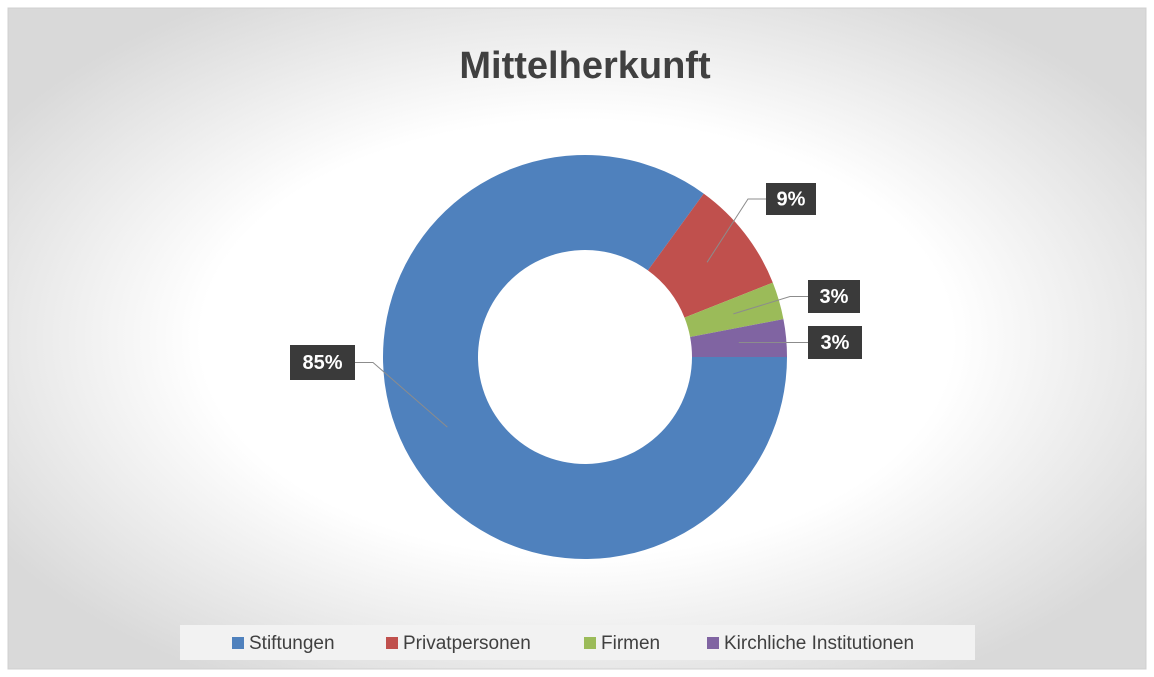 The width and height of the screenshot is (1154, 677). I want to click on legend-background, so click(577, 642).